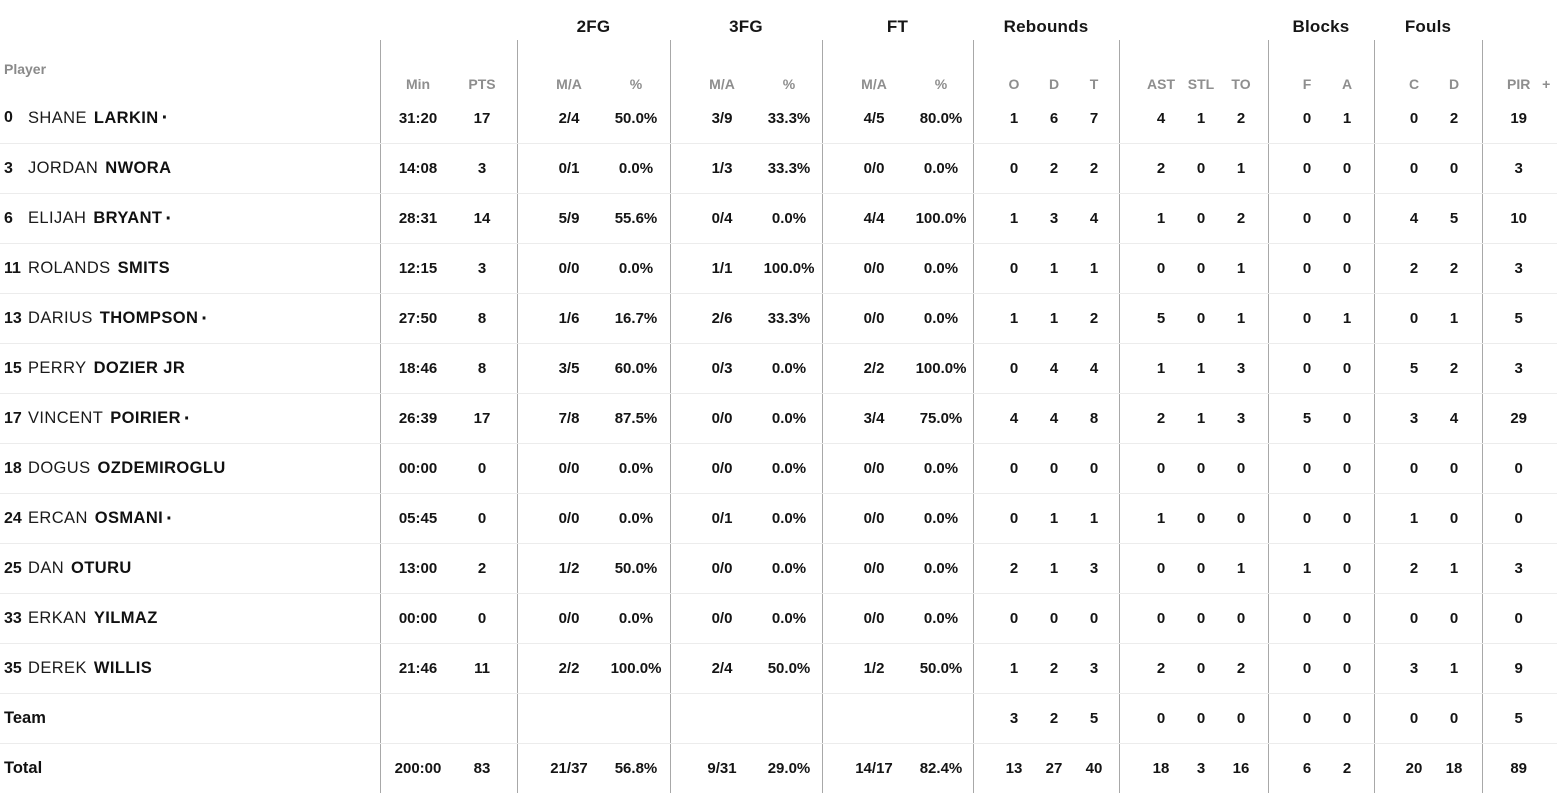 The width and height of the screenshot is (1557, 793). Describe the element at coordinates (722, 84) in the screenshot. I see `fg3-ma-header-label: M/A` at that location.